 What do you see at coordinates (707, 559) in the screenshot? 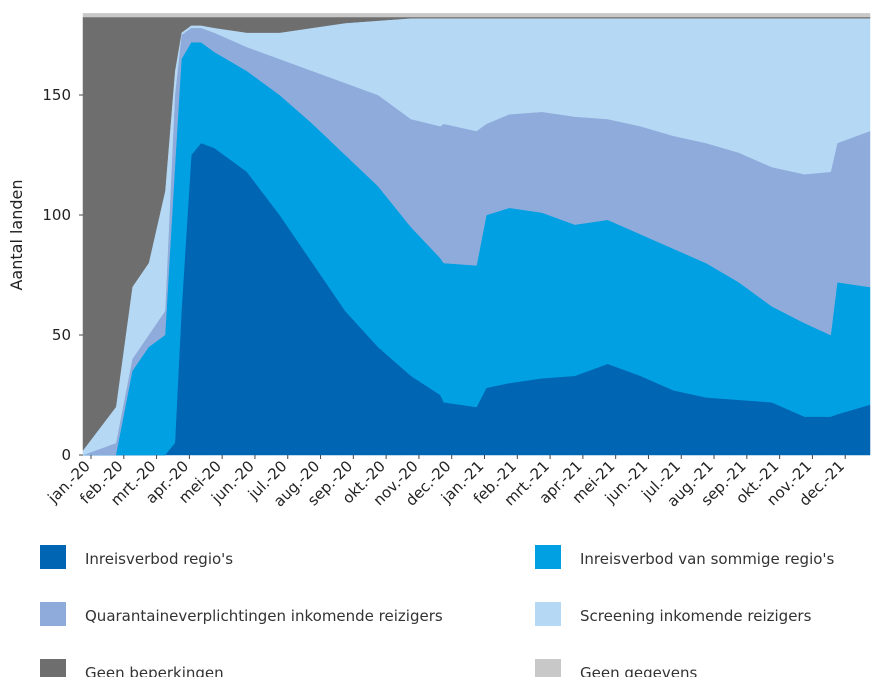
I see `legend-label: Inreisverbod van sommige regio's` at bounding box center [707, 559].